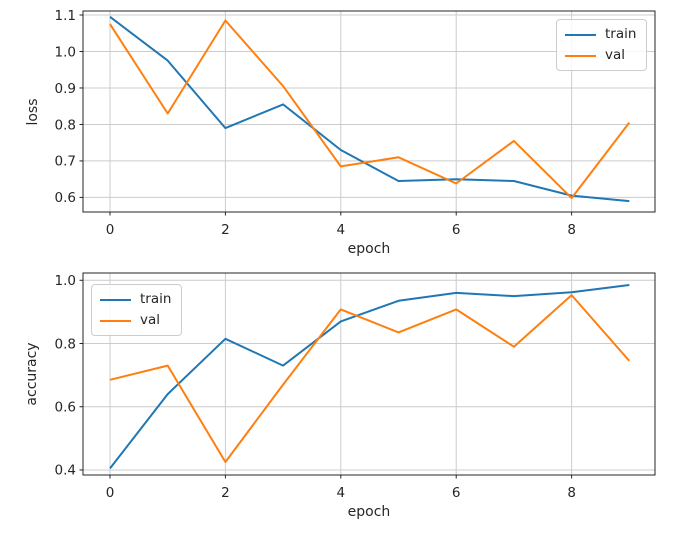  I want to click on epoch-axis-label-top: epoch, so click(369, 249).